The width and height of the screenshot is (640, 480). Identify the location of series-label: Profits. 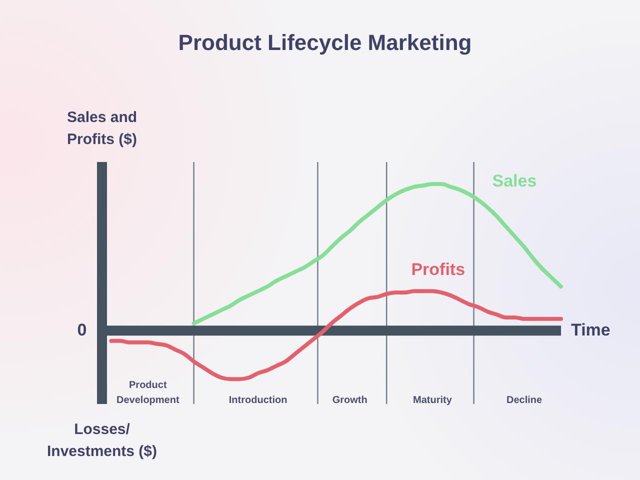
(438, 269).